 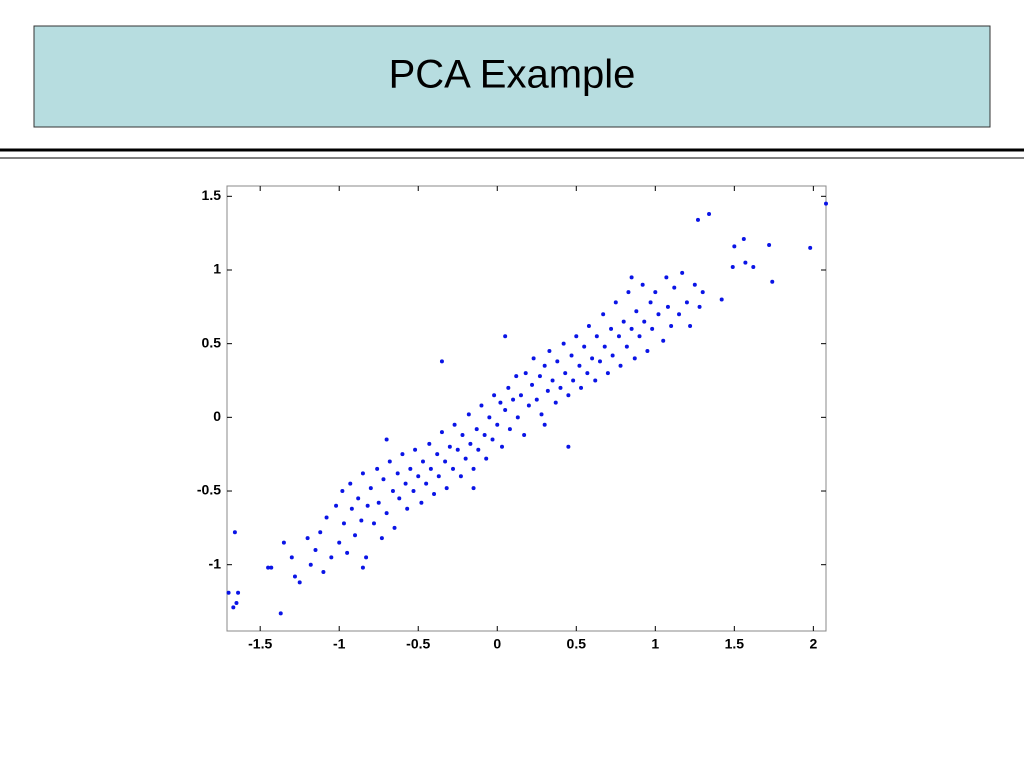 What do you see at coordinates (215, 563) in the screenshot?
I see `y-tick-label: -1` at bounding box center [215, 563].